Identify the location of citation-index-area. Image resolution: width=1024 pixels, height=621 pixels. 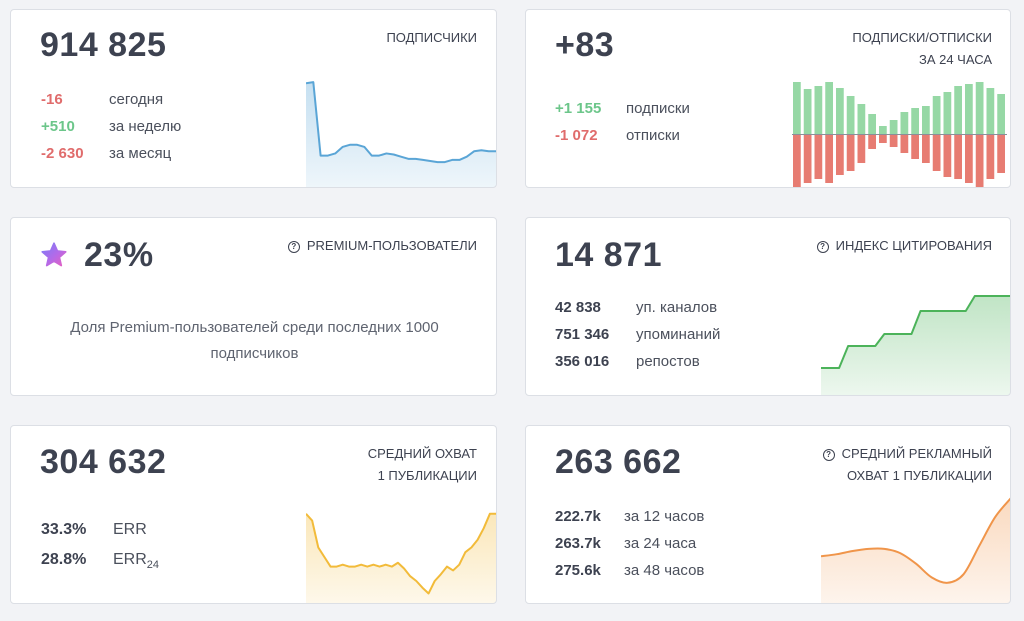
(915, 345).